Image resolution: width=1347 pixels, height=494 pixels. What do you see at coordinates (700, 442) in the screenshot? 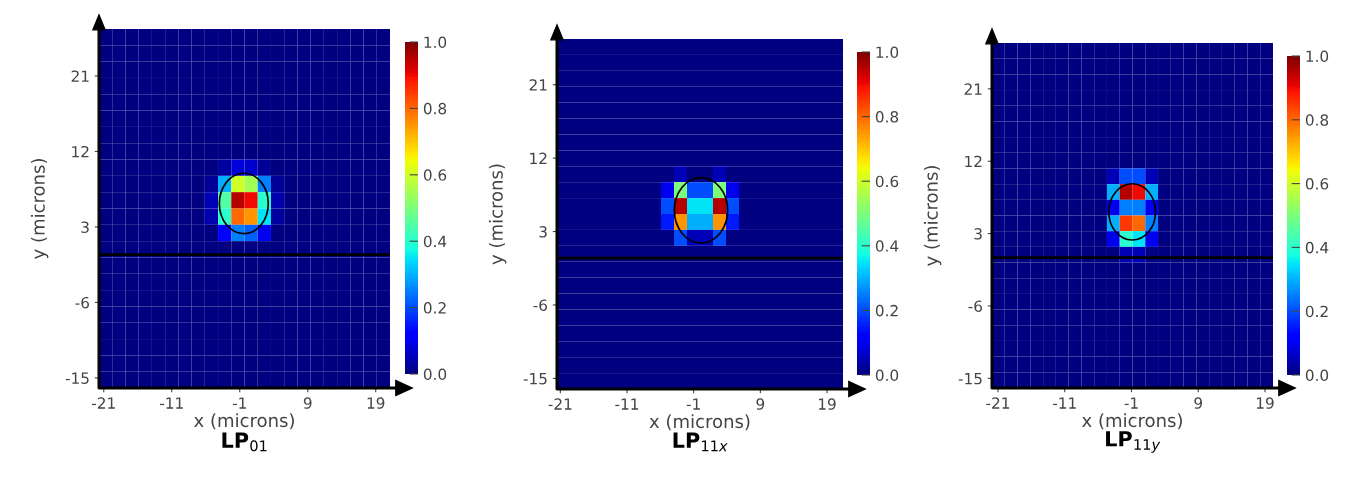
I see `text: LP$_{11x}$` at bounding box center [700, 442].